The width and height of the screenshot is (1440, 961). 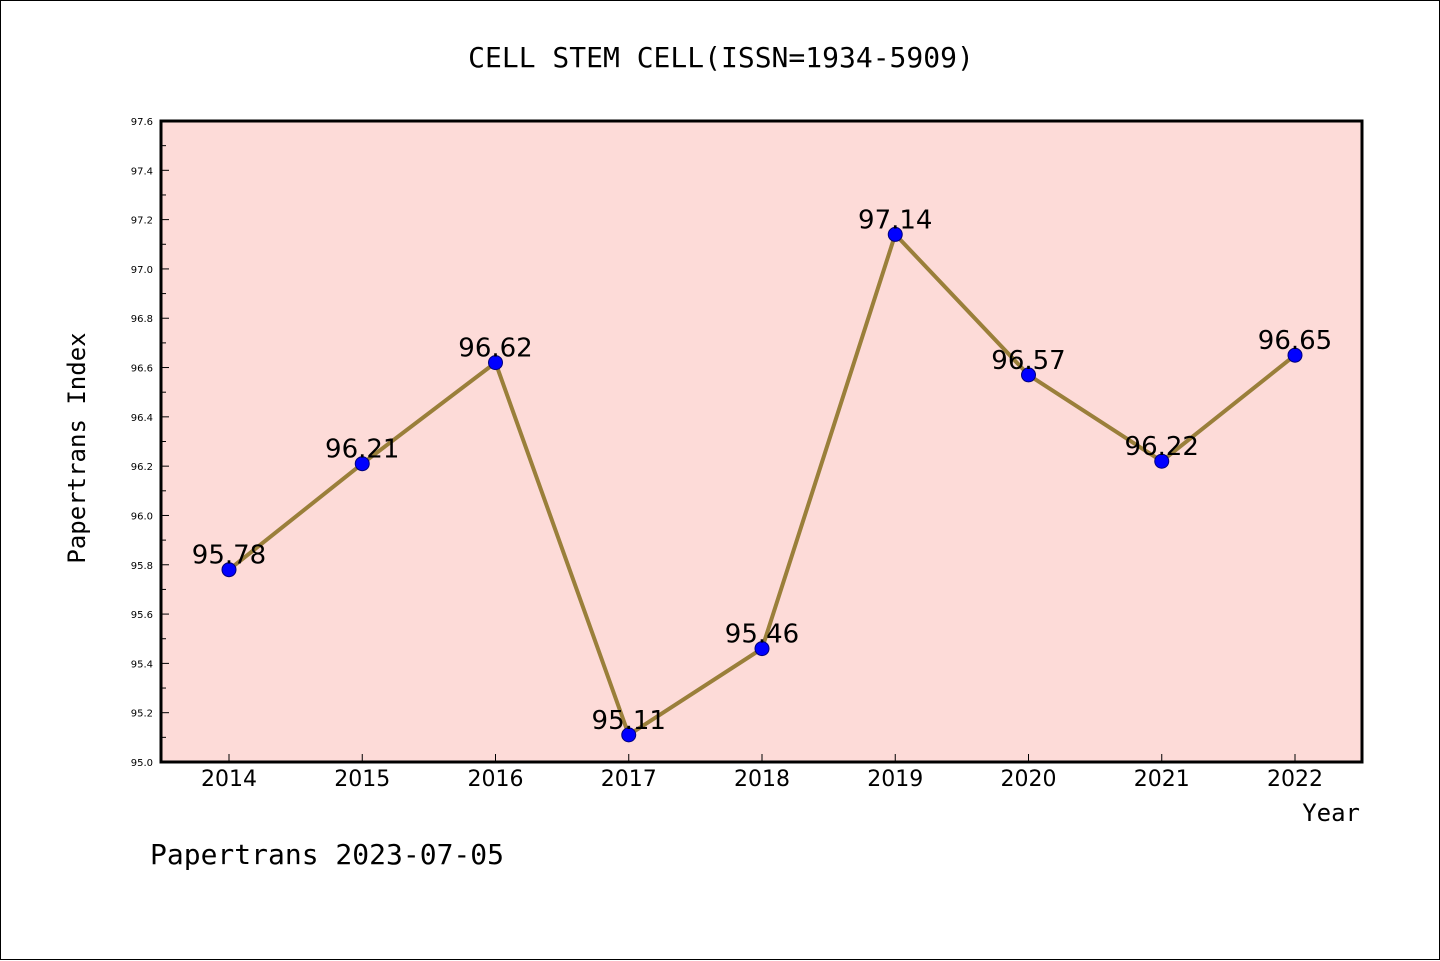 I want to click on data-label: 96.62, so click(x=495, y=349).